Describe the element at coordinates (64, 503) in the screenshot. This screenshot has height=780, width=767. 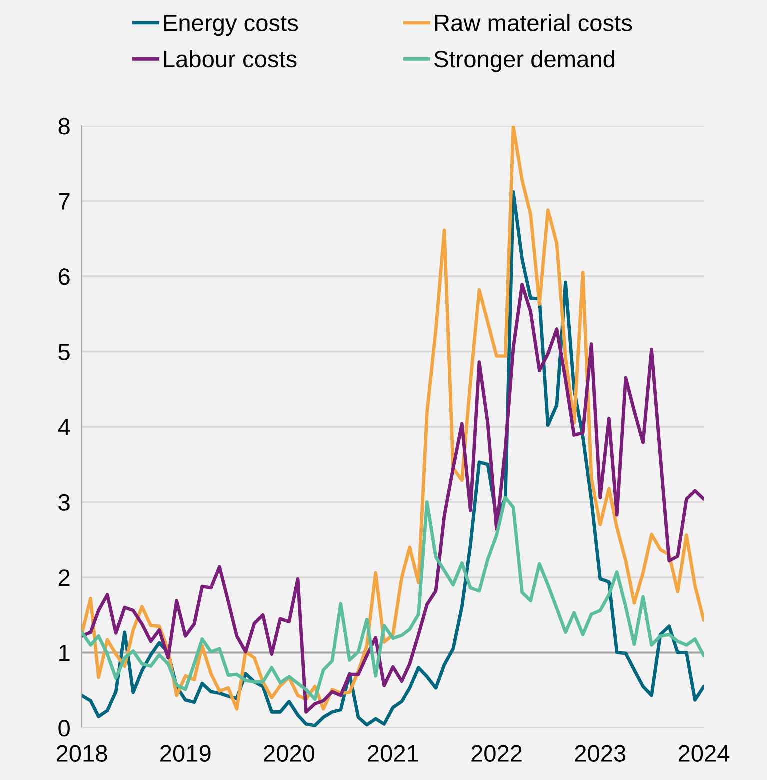
I see `y-tick-label: 3` at that location.